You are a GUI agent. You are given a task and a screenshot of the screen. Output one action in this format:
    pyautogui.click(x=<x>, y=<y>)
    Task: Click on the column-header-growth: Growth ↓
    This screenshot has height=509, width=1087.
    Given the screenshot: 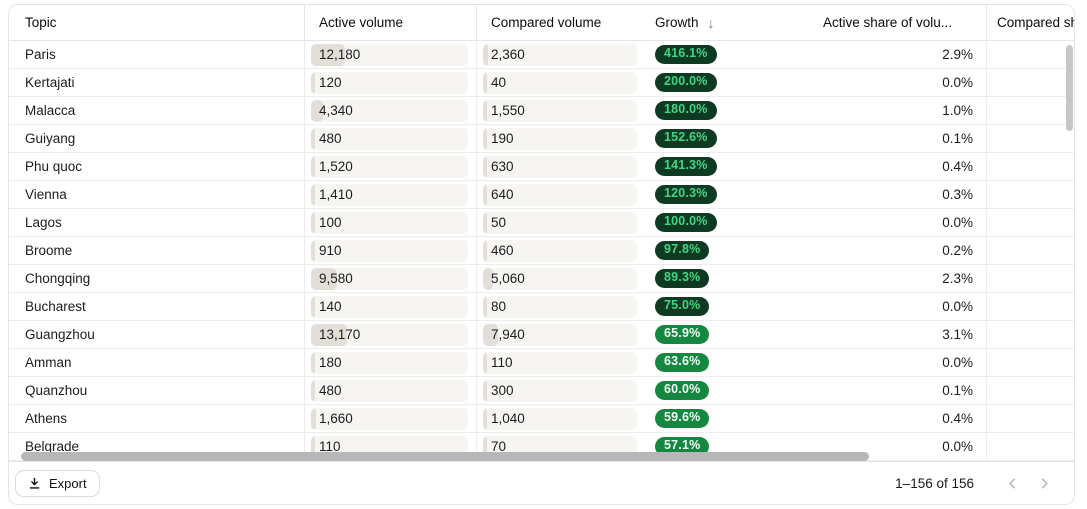 What is the action you would take?
    pyautogui.click(x=728, y=22)
    